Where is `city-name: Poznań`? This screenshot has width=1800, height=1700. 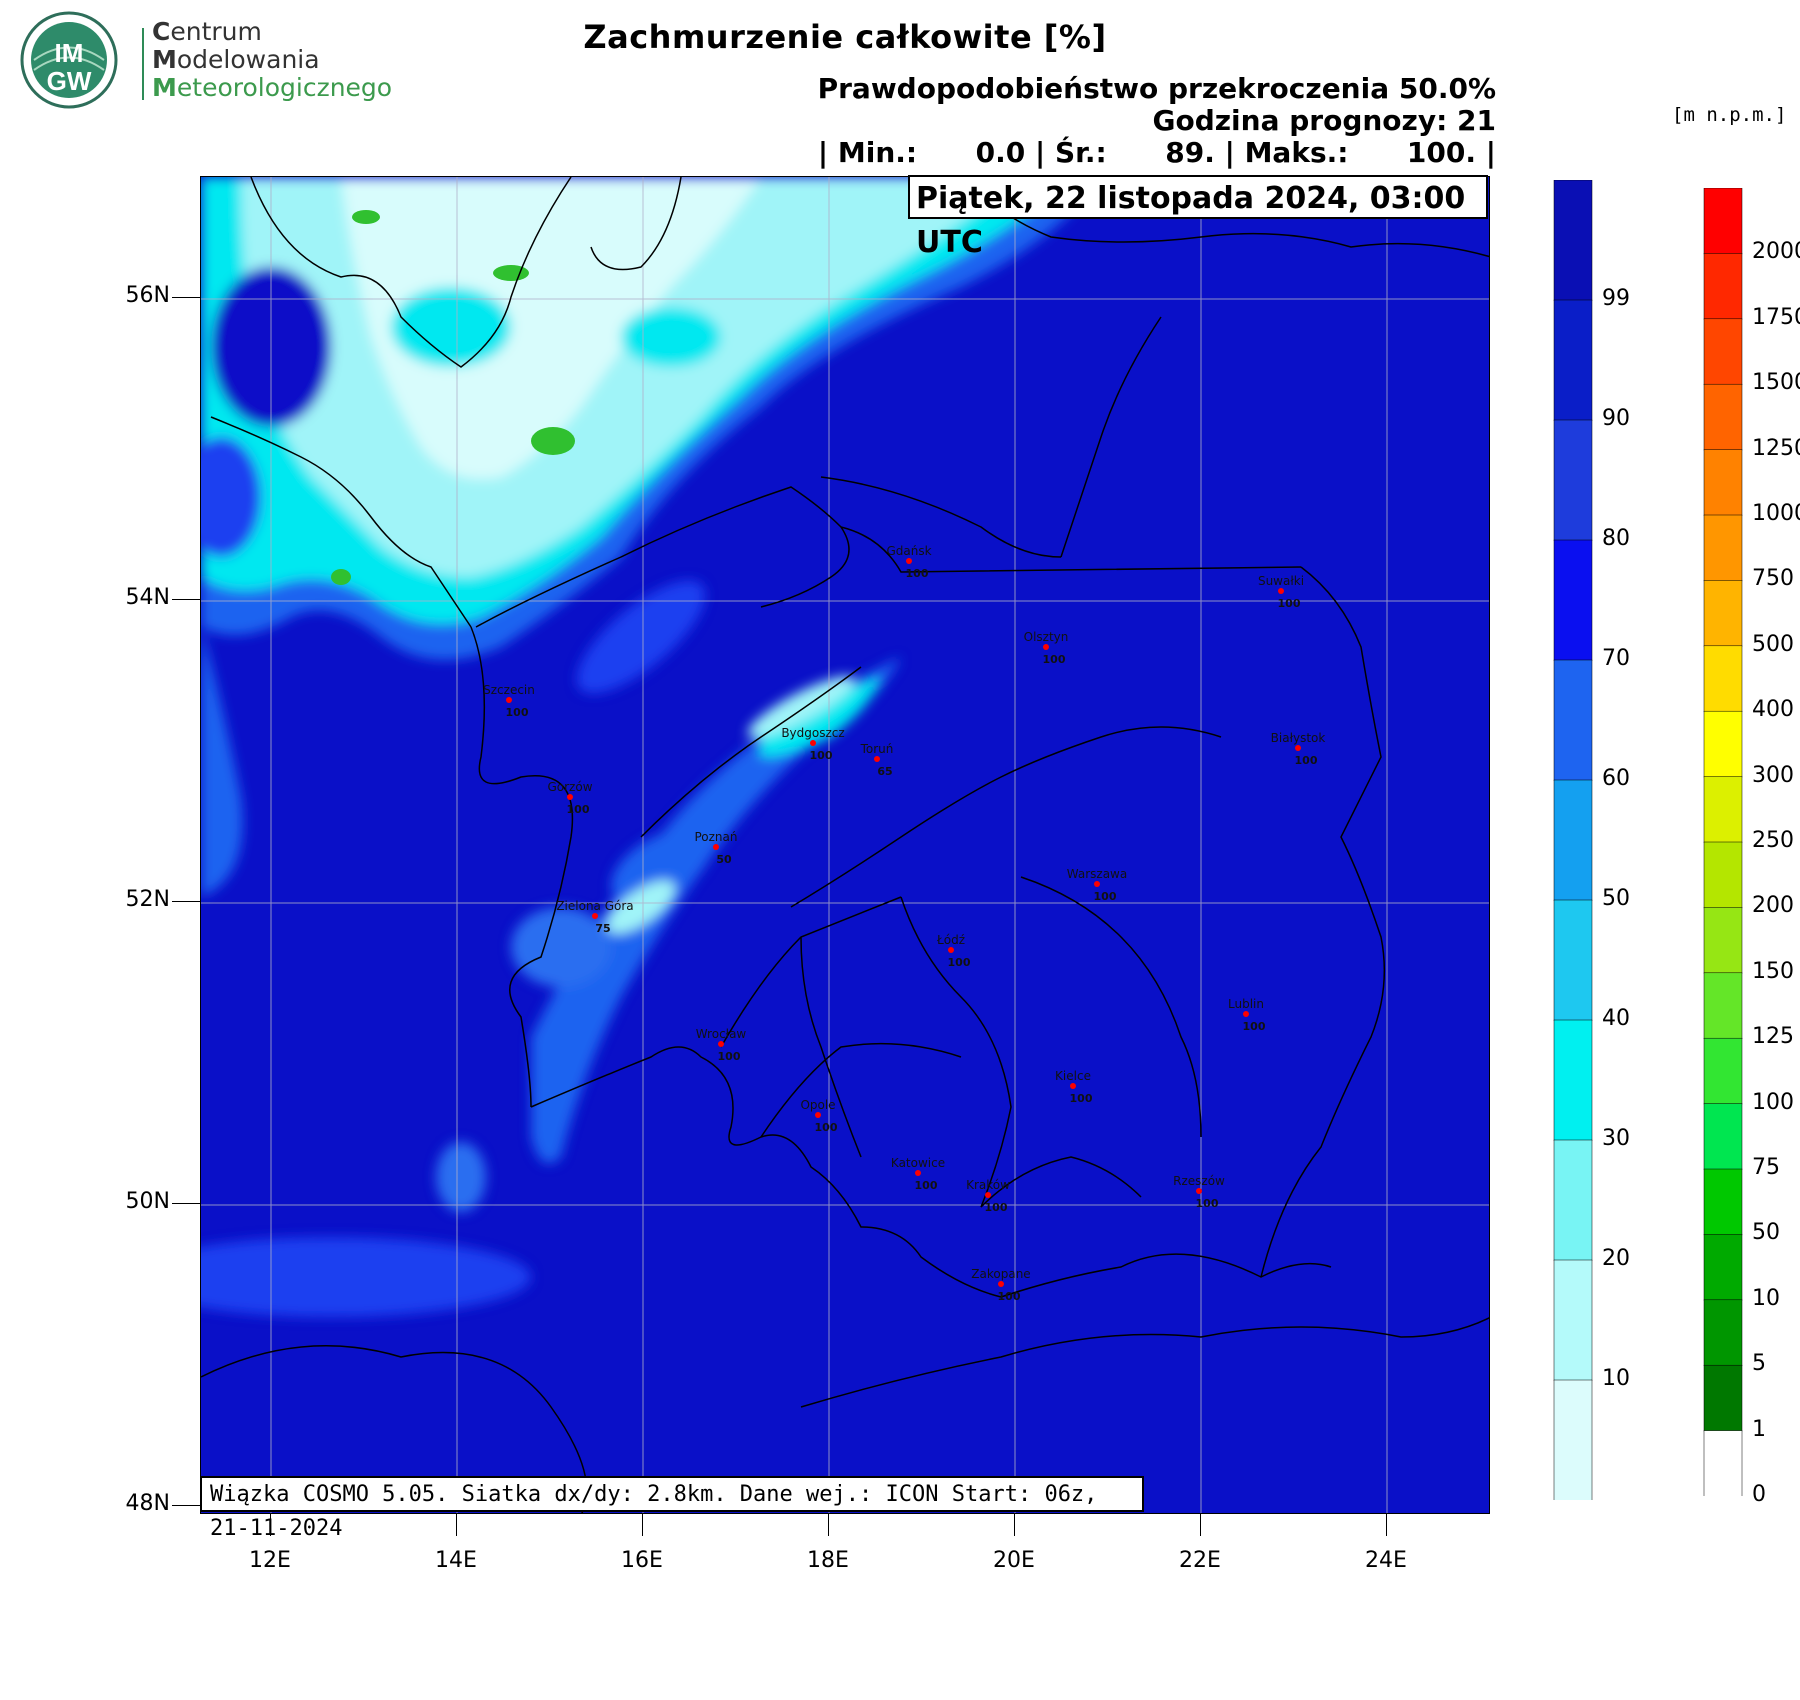 city-name: Poznań is located at coordinates (715, 837).